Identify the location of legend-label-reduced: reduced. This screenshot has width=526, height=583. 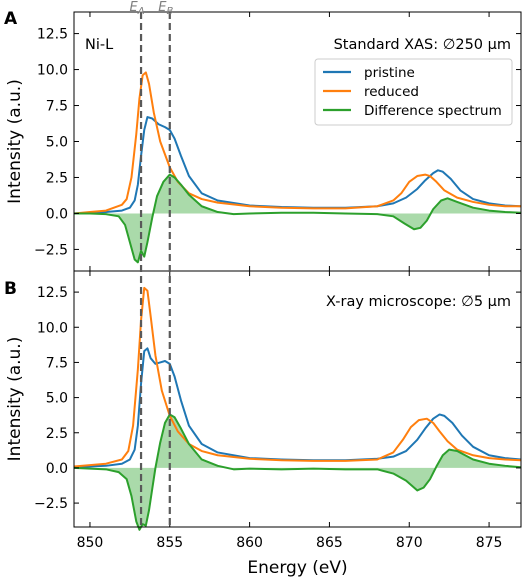
(391, 92).